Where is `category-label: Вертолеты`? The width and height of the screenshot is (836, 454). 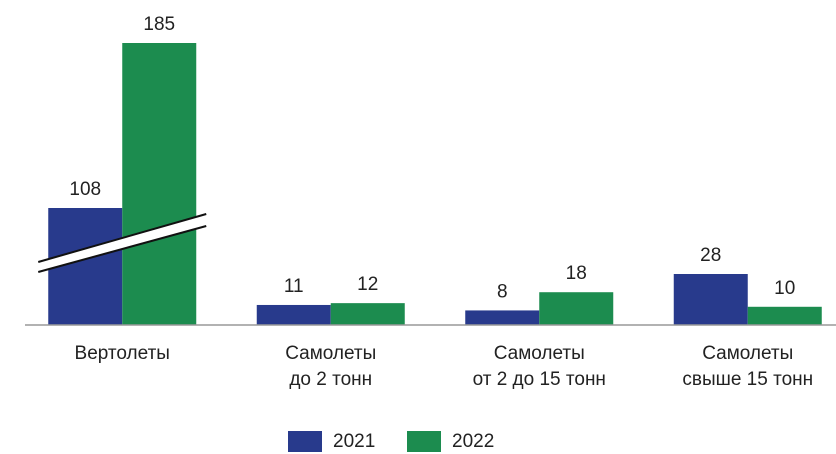 category-label: Вертолеты is located at coordinates (122, 353).